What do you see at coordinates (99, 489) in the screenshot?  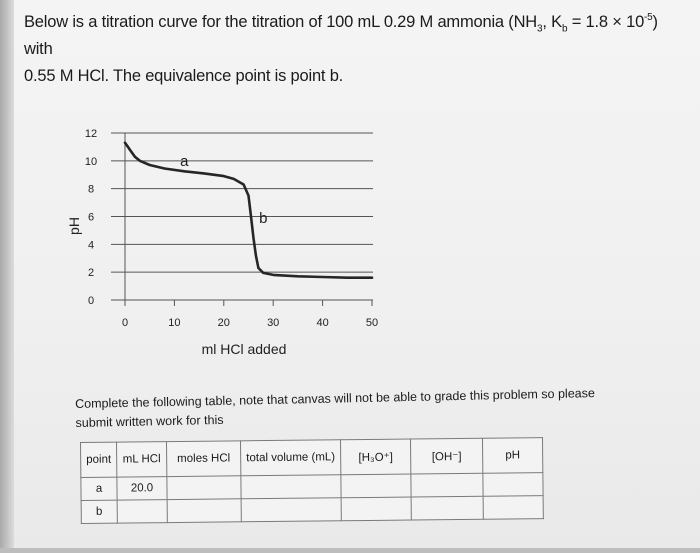 I see `table-cell: a` at bounding box center [99, 489].